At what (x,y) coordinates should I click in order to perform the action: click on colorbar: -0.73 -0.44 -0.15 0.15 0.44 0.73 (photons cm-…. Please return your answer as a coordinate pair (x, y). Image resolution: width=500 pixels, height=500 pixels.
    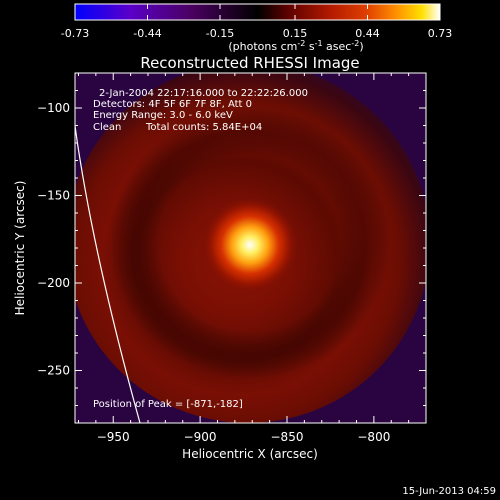
    Looking at the image, I should click on (256, 28).